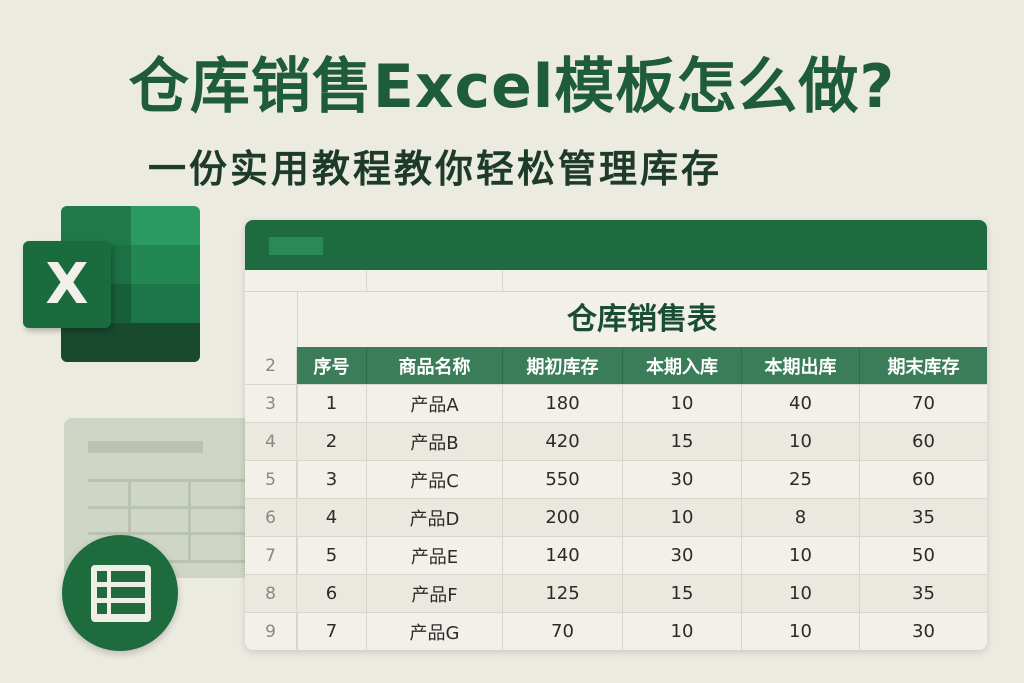 This screenshot has width=1024, height=683. I want to click on page-title: 仓库销售Excel模板怎么做?, so click(512, 87).